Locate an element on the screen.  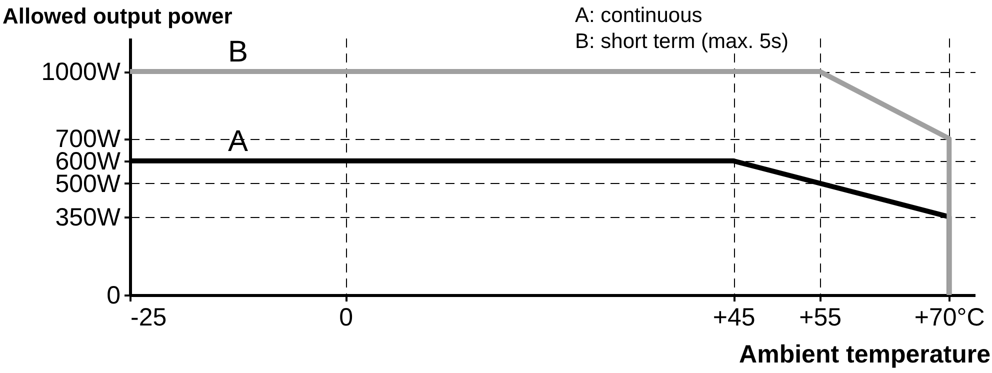
y-axis-title: Allowed output power is located at coordinates (117, 16).